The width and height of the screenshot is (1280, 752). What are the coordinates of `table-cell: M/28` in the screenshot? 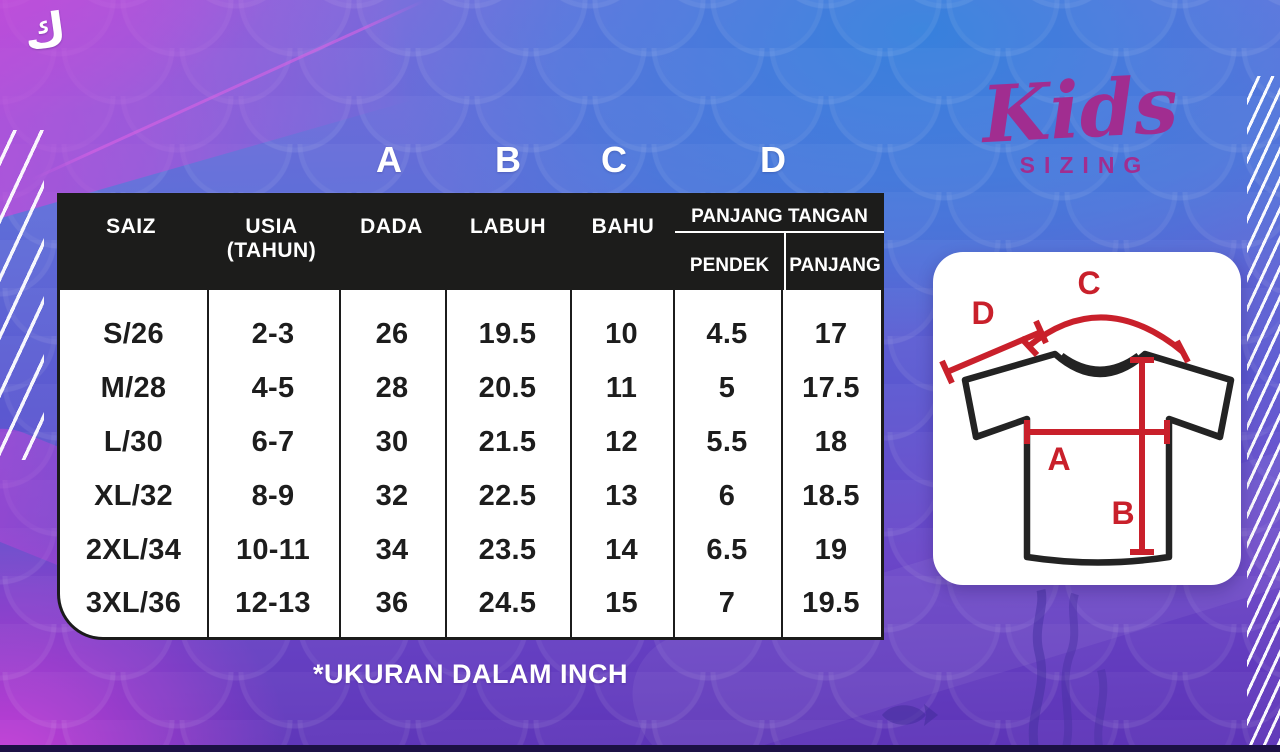 It's located at (133, 388).